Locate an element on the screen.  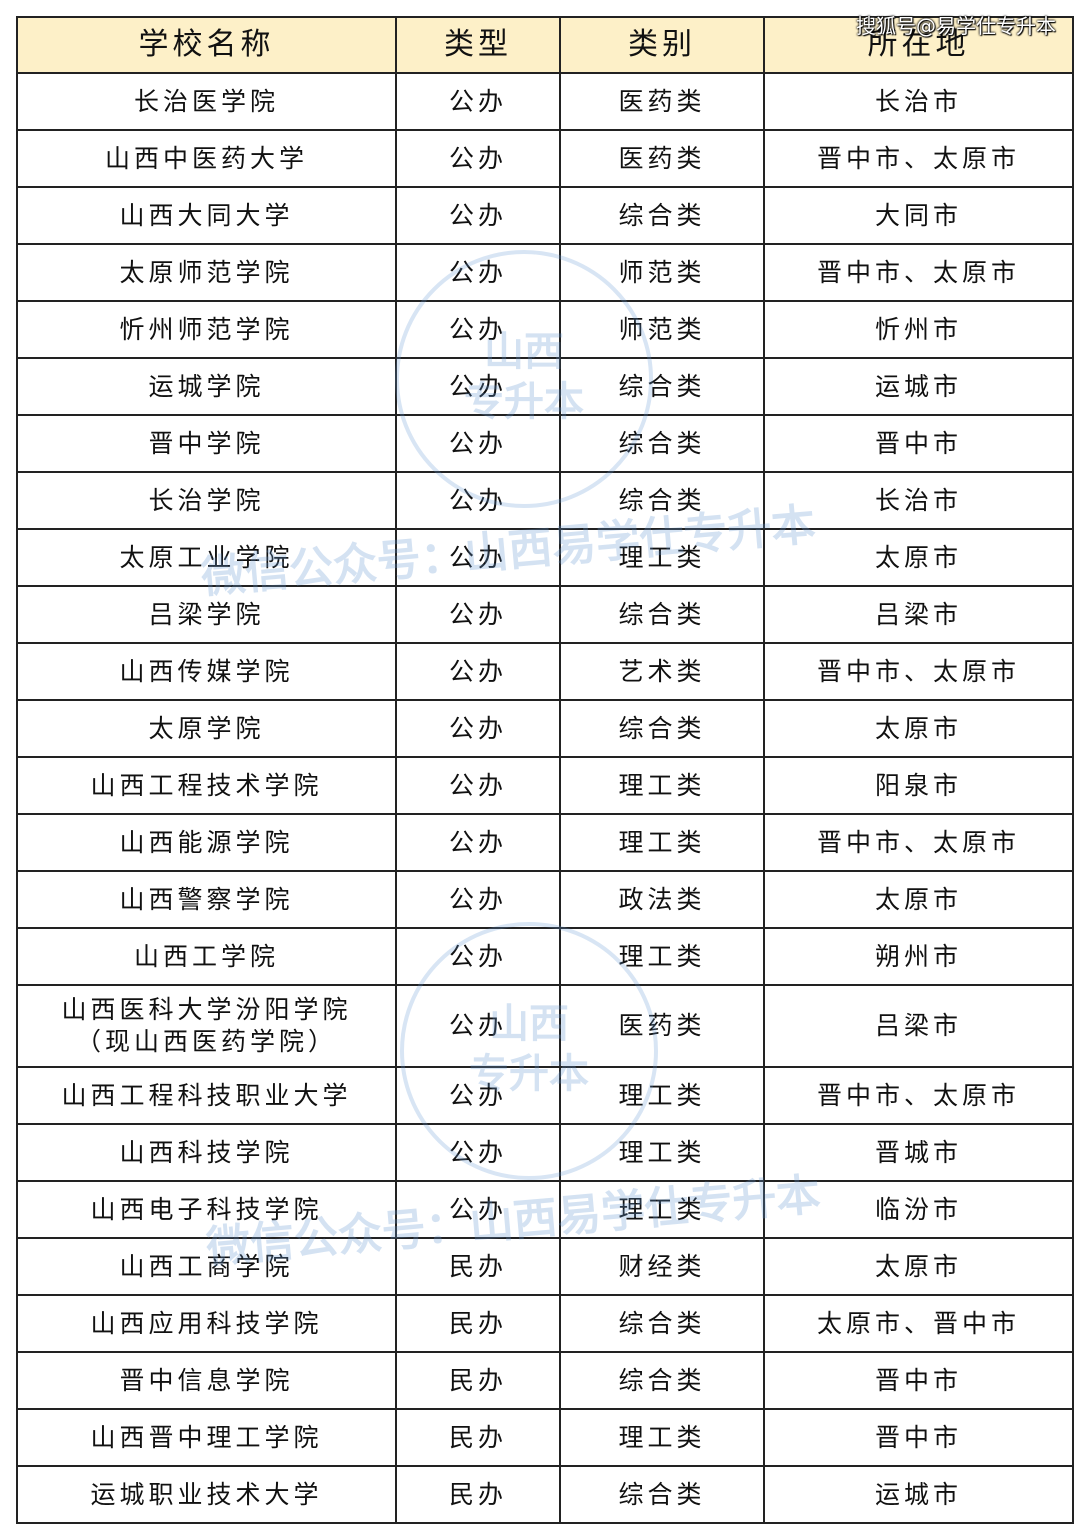
location-cell: 朔州市 is located at coordinates (918, 956).